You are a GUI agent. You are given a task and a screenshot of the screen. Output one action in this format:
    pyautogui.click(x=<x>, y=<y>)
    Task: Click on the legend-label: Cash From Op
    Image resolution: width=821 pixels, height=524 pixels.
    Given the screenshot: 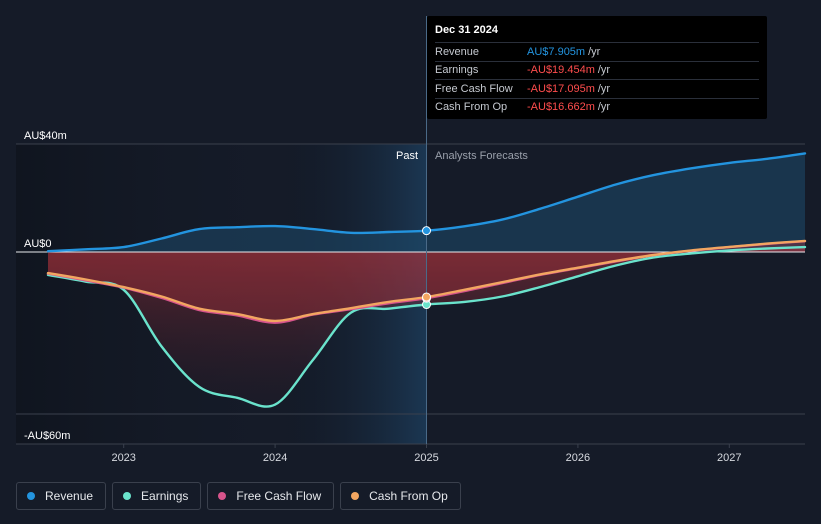 What is the action you would take?
    pyautogui.click(x=408, y=496)
    